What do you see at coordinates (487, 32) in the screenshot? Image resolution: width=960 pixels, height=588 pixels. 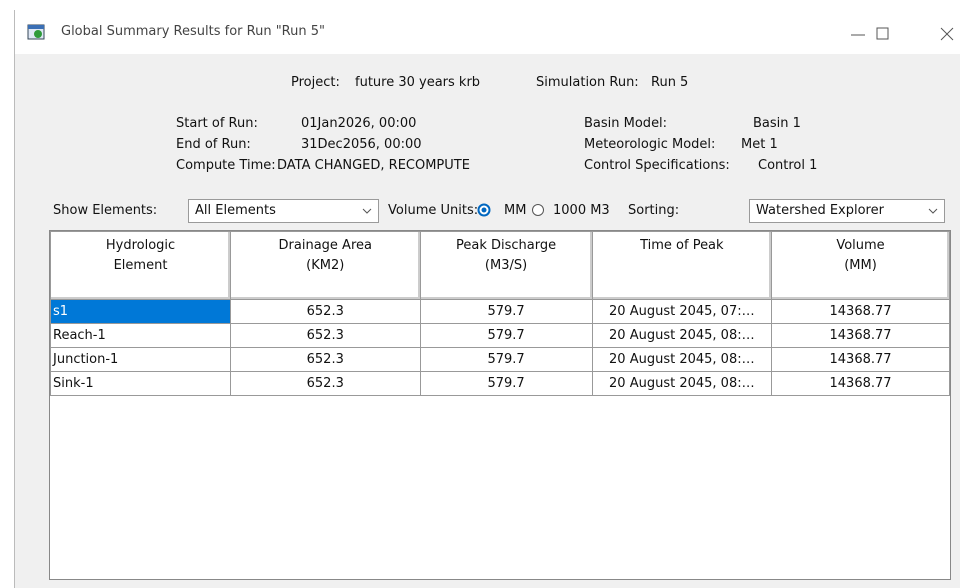 I see `title-bar: Global Summary Results for Run "Run 5"` at bounding box center [487, 32].